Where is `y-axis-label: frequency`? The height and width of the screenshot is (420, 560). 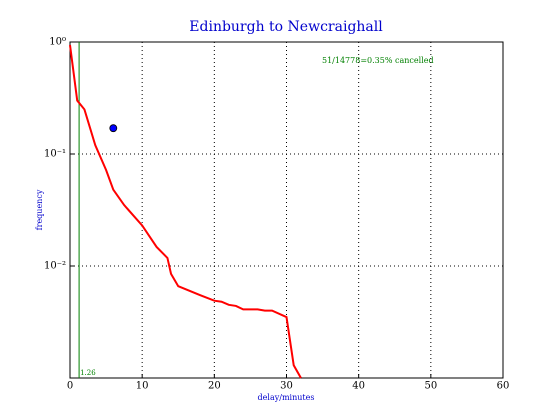 y-axis-label: frequency is located at coordinates (39, 209).